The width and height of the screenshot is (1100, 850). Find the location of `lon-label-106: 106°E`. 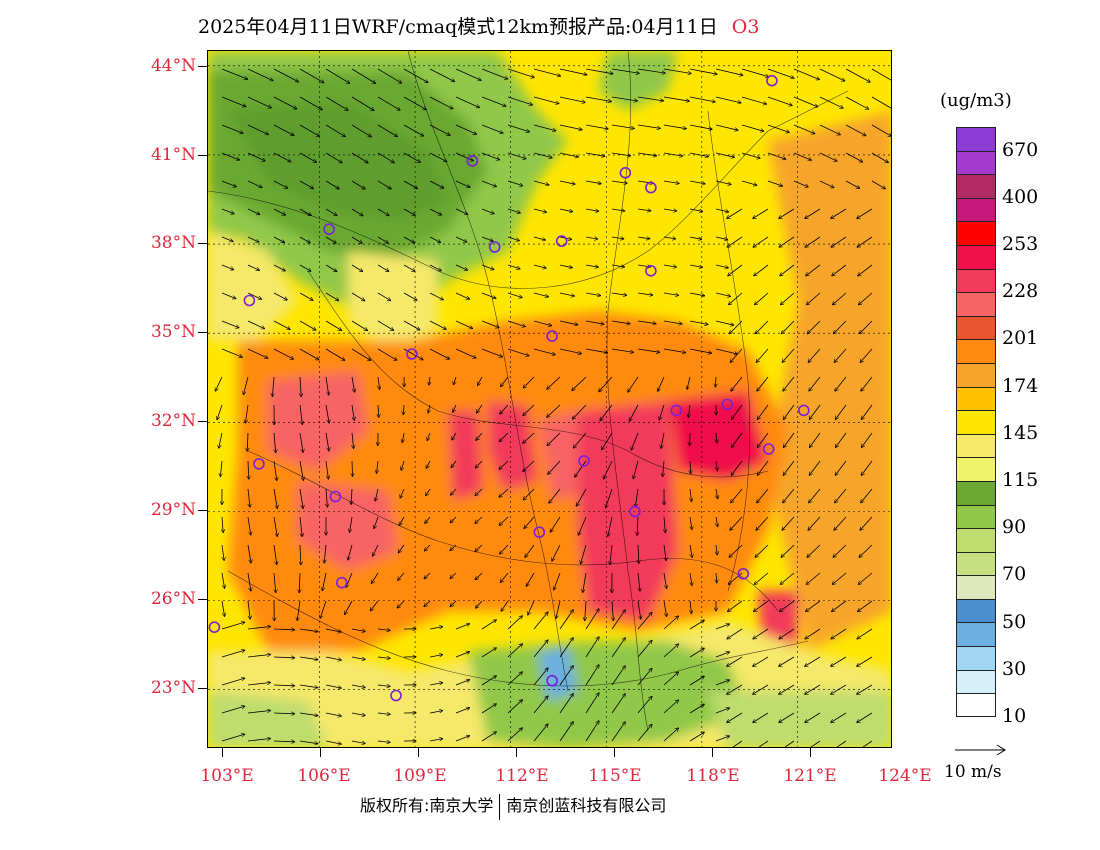

lon-label-106: 106°E is located at coordinates (324, 776).